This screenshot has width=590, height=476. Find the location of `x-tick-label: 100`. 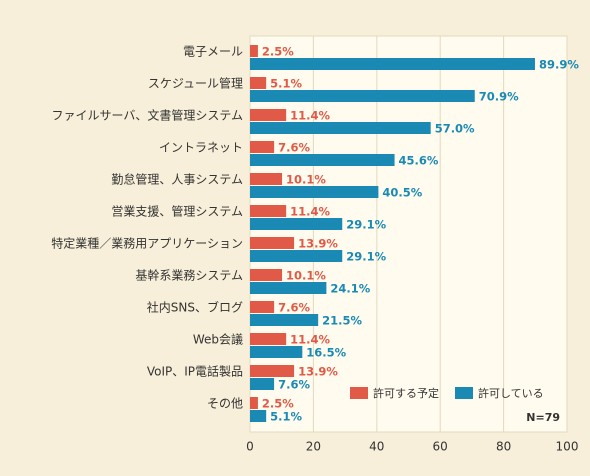

x-tick-label: 100 is located at coordinates (567, 447).